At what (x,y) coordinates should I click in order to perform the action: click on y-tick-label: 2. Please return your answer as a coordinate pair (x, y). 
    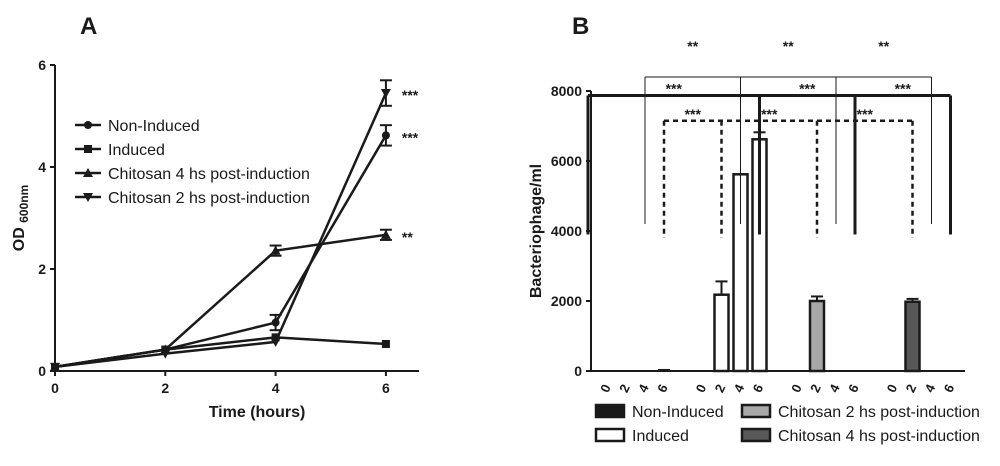
    Looking at the image, I should click on (42, 269).